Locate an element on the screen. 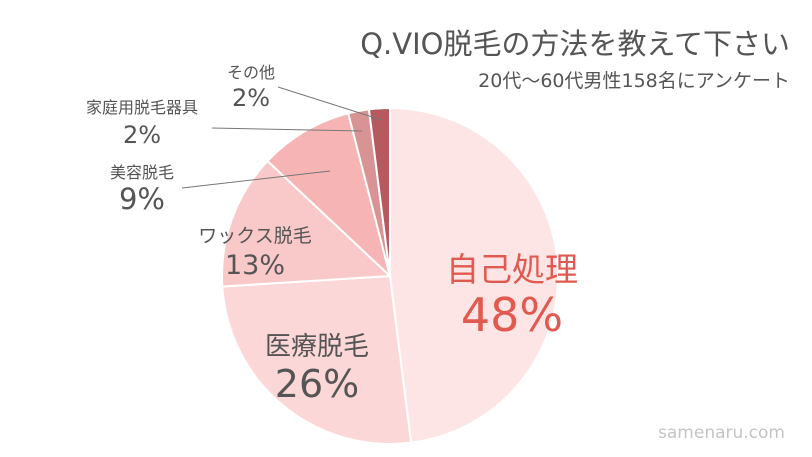 The width and height of the screenshot is (812, 457). slice-value-2: 13% is located at coordinates (255, 265).